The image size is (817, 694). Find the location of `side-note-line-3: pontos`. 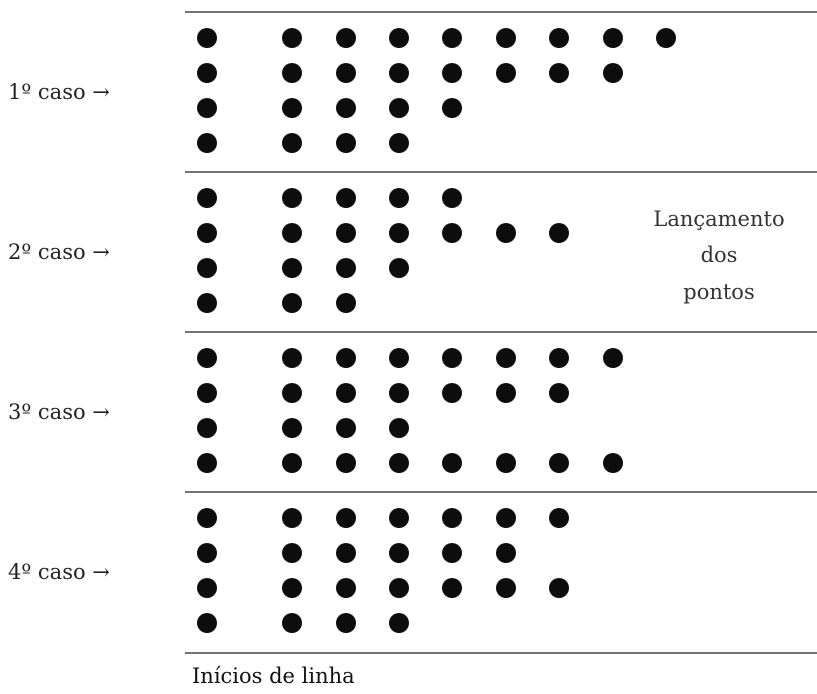

side-note-line-3: pontos is located at coordinates (718, 292).